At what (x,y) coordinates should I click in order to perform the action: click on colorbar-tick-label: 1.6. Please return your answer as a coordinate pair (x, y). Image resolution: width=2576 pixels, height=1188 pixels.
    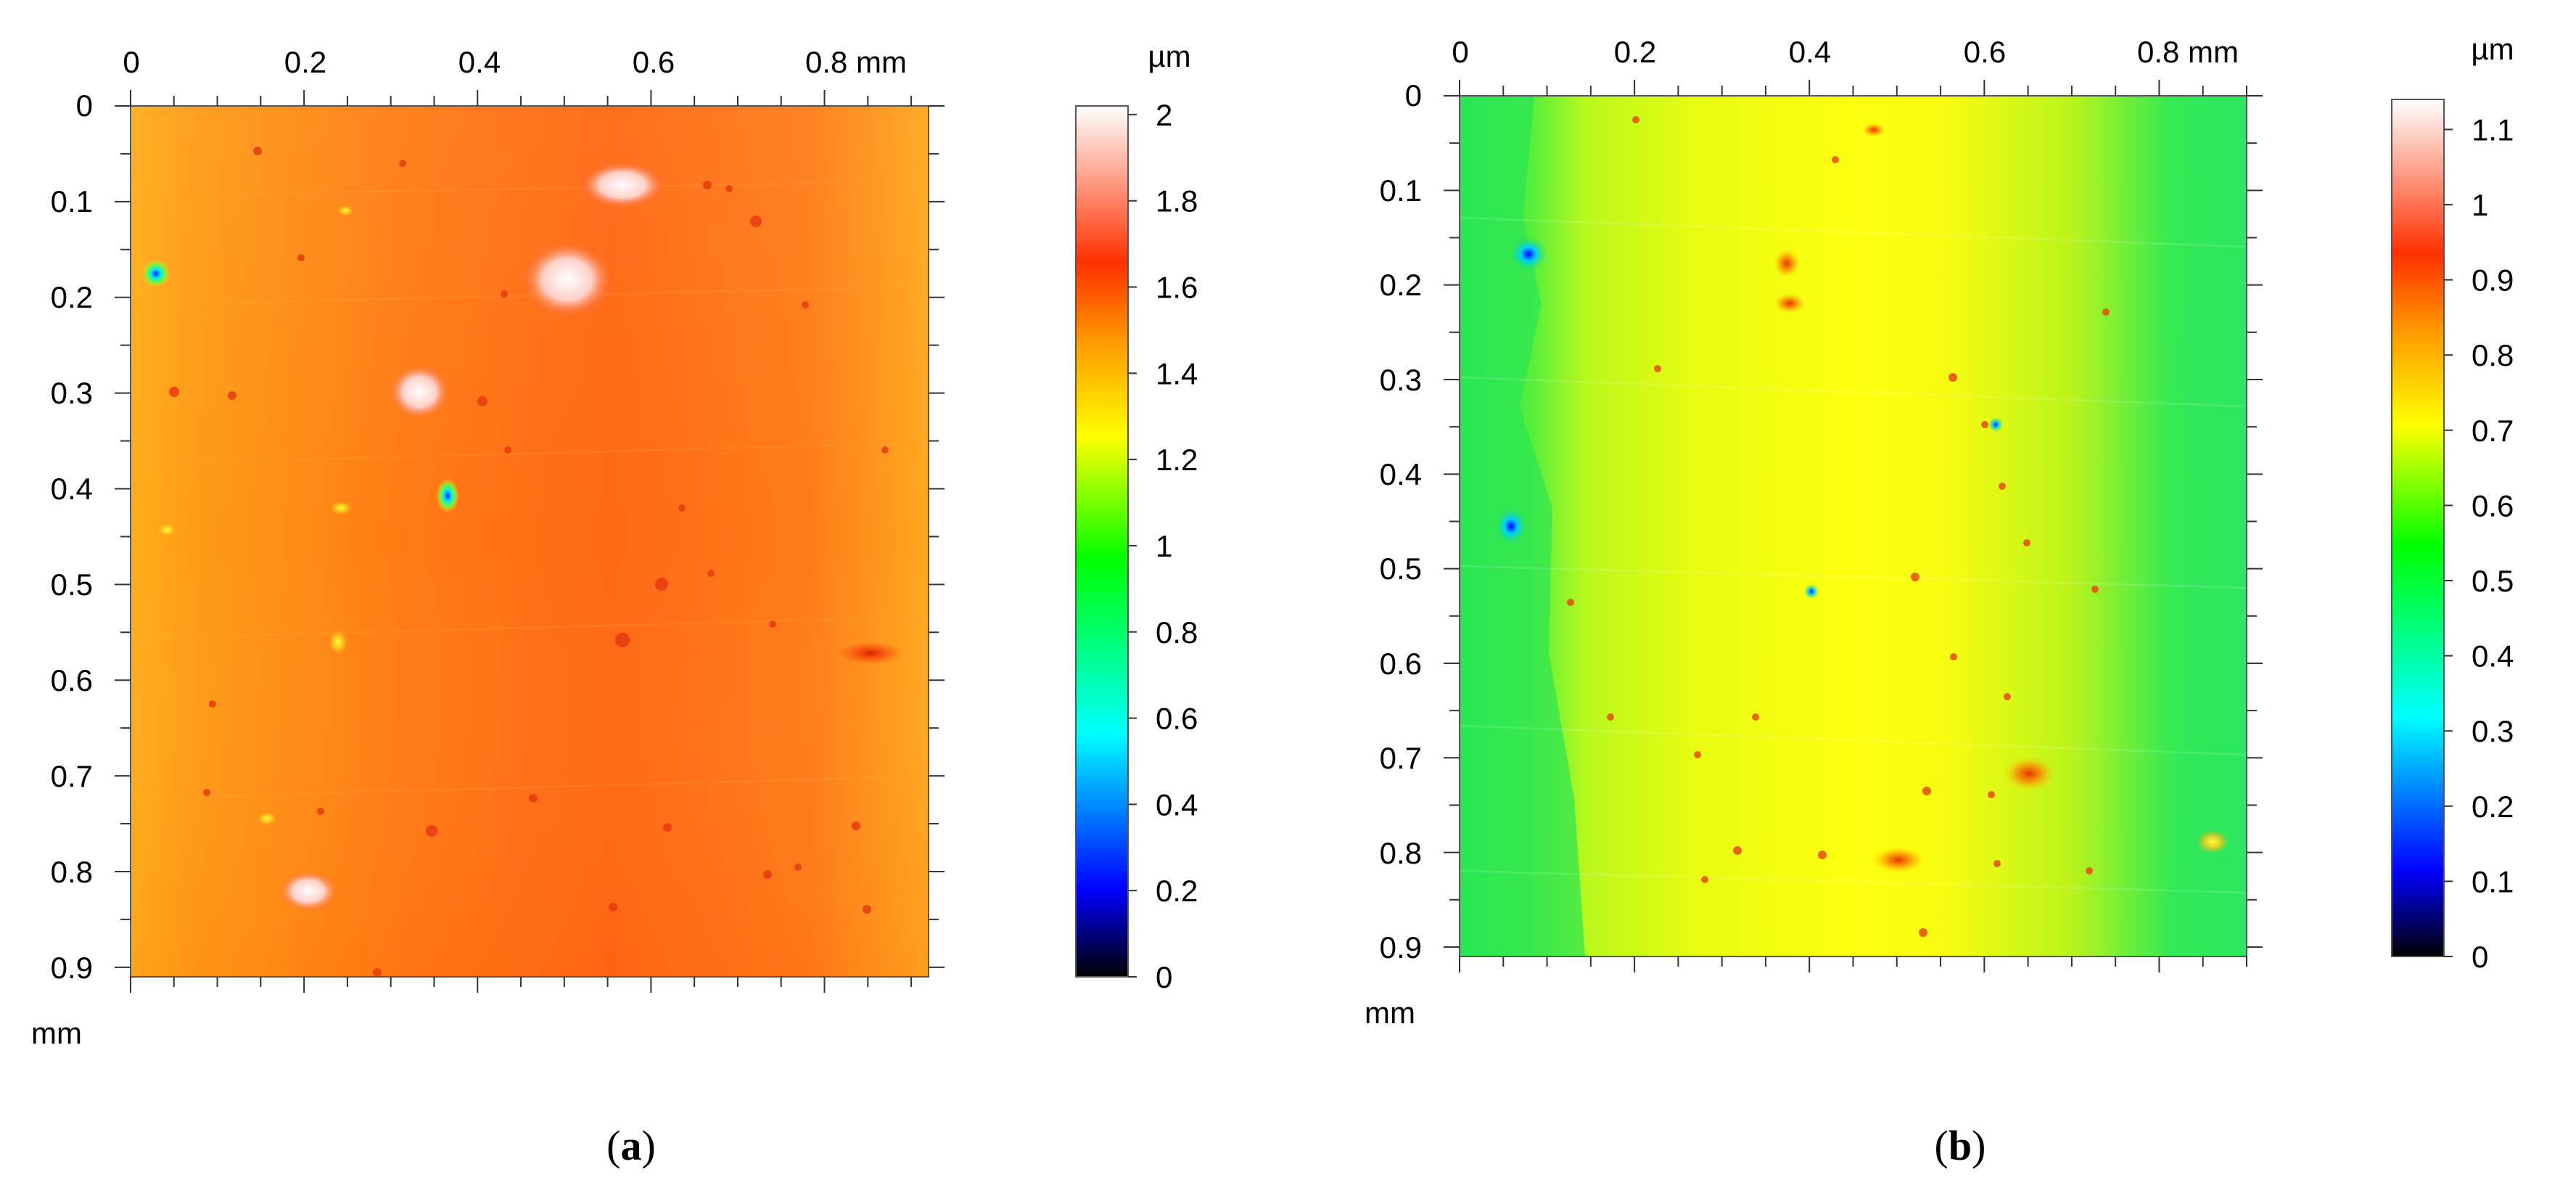
    Looking at the image, I should click on (1177, 288).